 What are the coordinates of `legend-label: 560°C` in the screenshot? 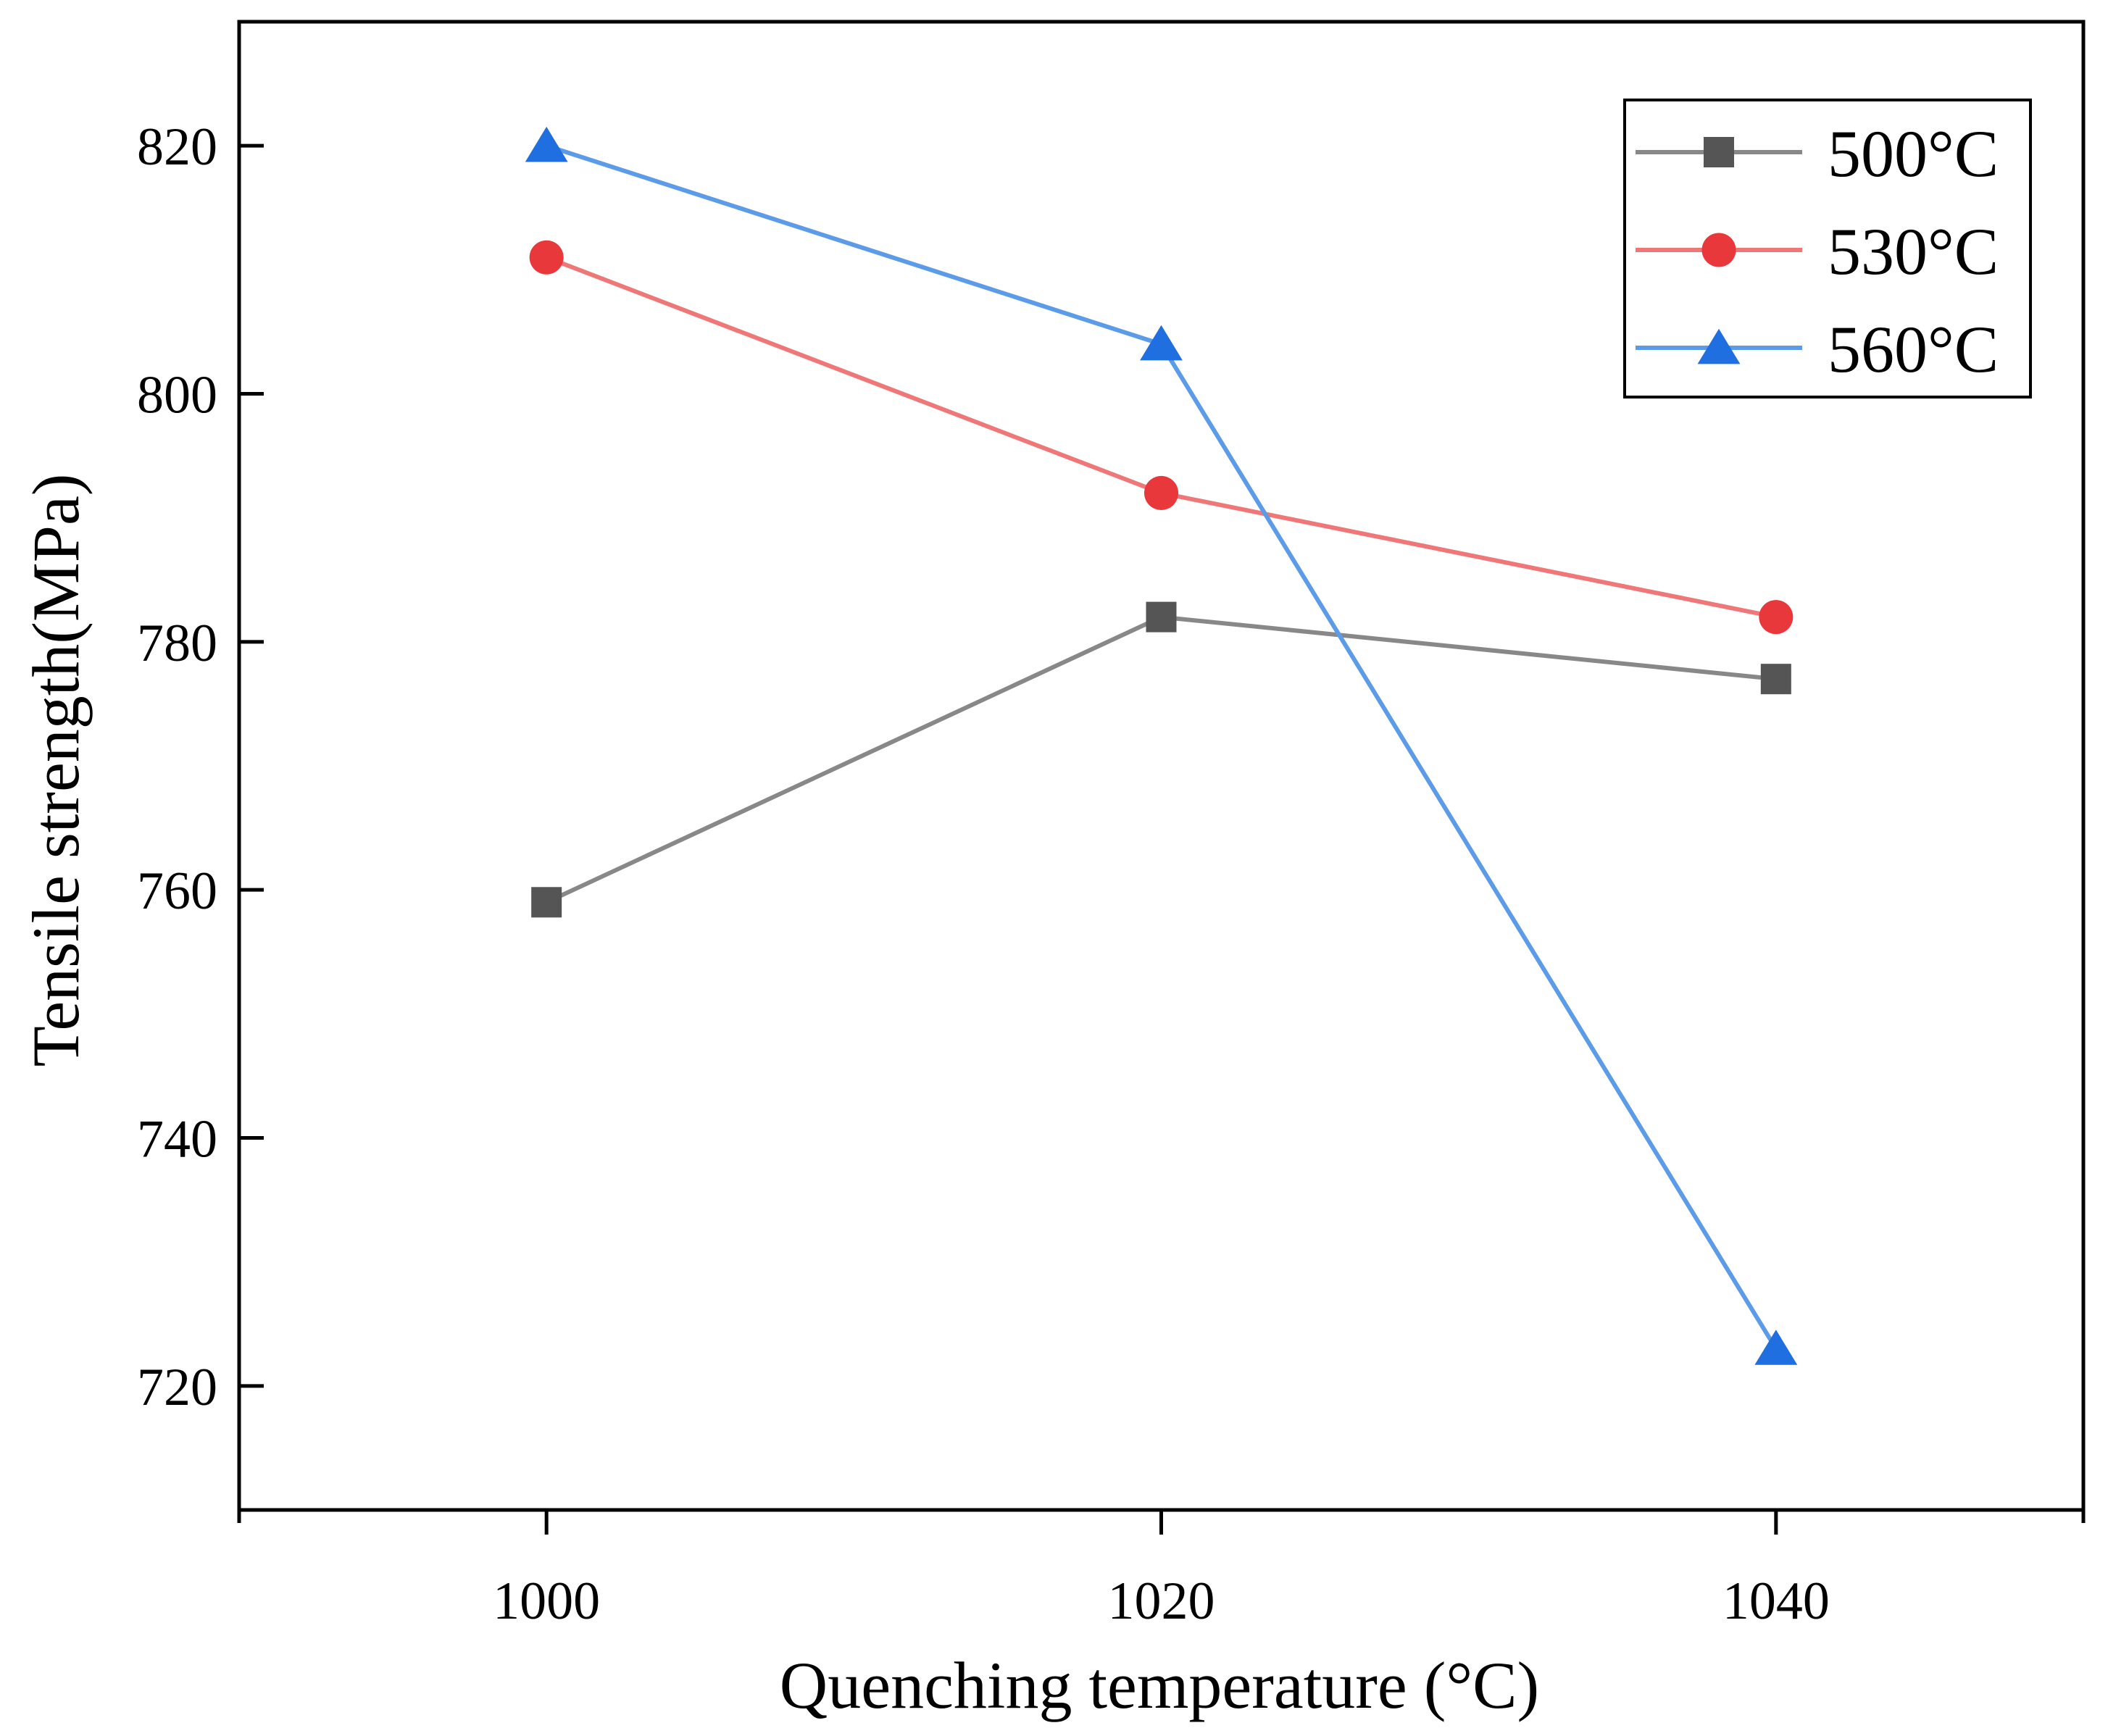 It's located at (1913, 349).